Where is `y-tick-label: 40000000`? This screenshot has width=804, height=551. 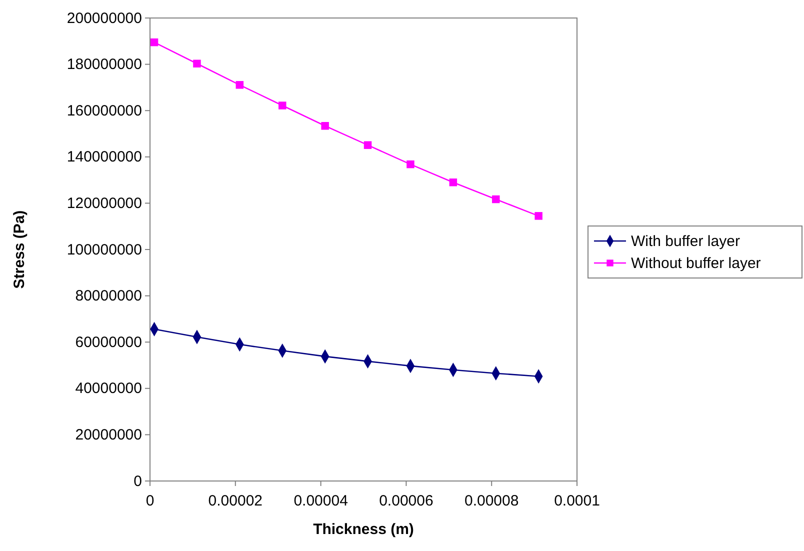
y-tick-label: 40000000 is located at coordinates (108, 389).